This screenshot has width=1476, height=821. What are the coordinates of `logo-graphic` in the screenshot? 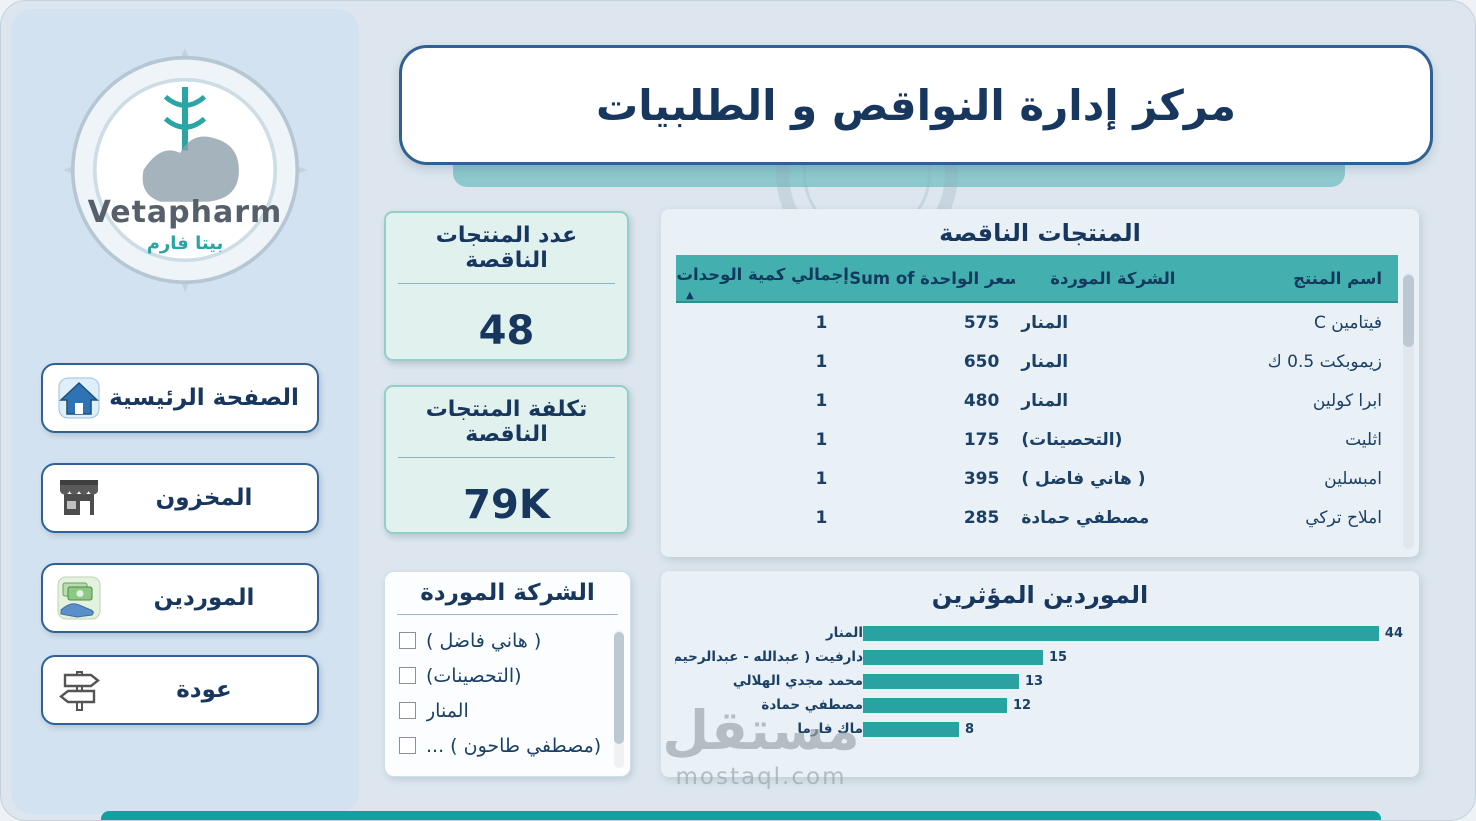 It's located at (185, 170).